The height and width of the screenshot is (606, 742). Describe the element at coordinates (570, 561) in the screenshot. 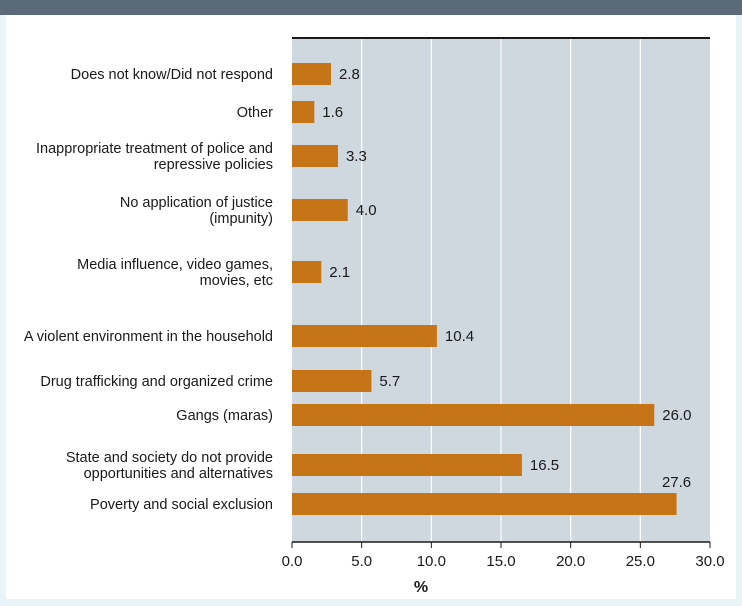

I see `x-tick-label: 20.0` at that location.